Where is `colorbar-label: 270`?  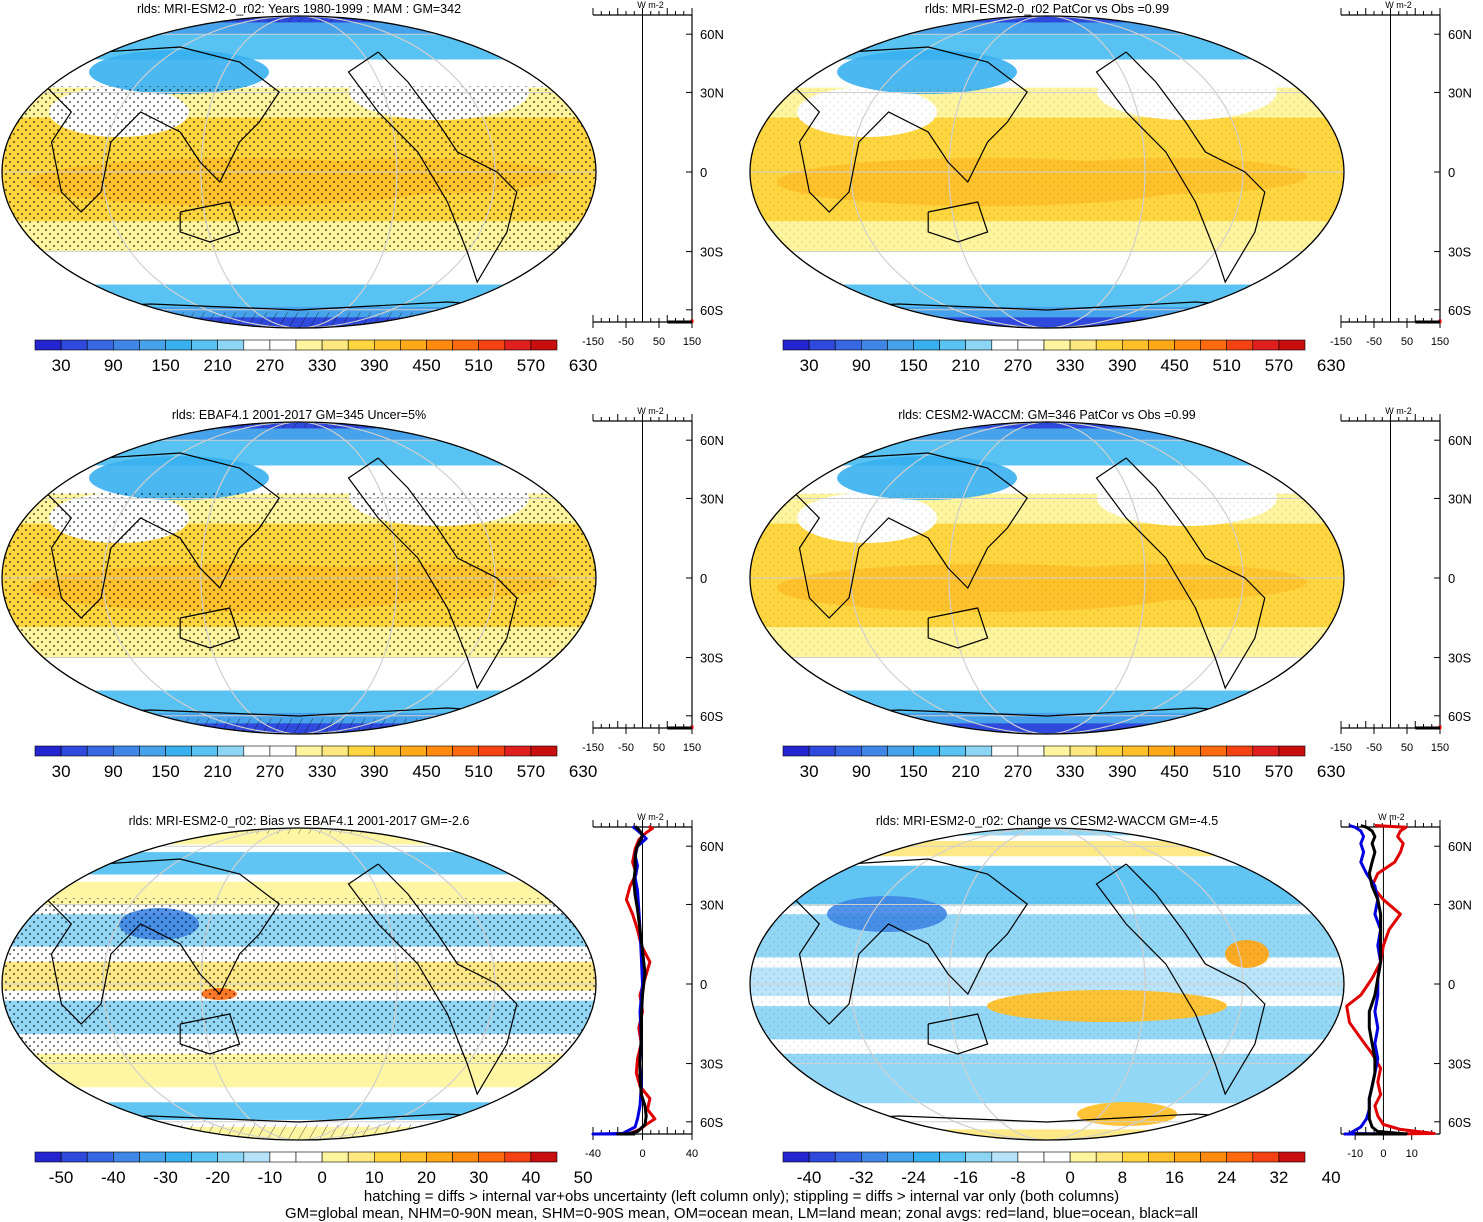 colorbar-label: 270 is located at coordinates (1018, 365).